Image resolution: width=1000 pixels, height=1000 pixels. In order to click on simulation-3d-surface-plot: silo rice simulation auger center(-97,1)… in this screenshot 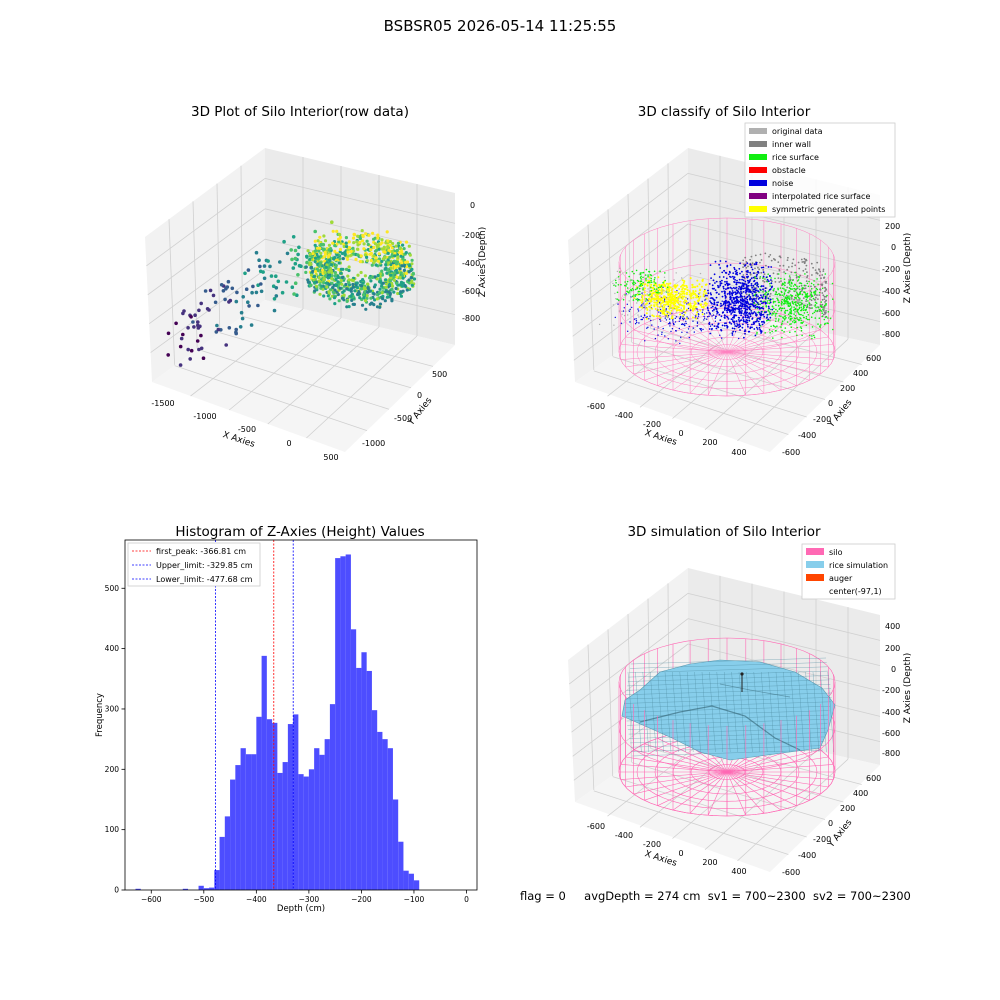, I will do `click(740, 710)`.